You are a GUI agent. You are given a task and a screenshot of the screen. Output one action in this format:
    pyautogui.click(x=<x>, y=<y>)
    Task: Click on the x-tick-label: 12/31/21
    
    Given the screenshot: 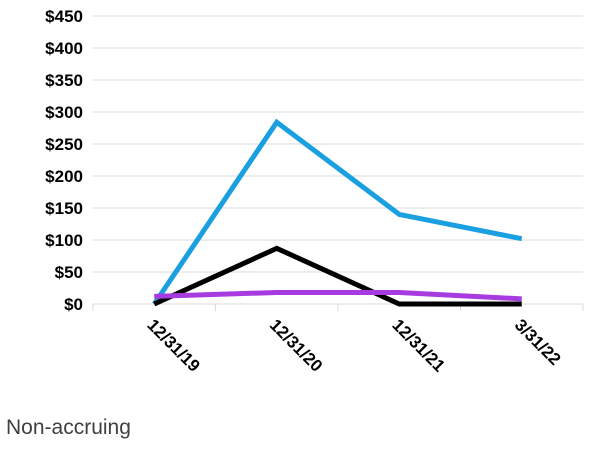 What is the action you would take?
    pyautogui.click(x=418, y=345)
    